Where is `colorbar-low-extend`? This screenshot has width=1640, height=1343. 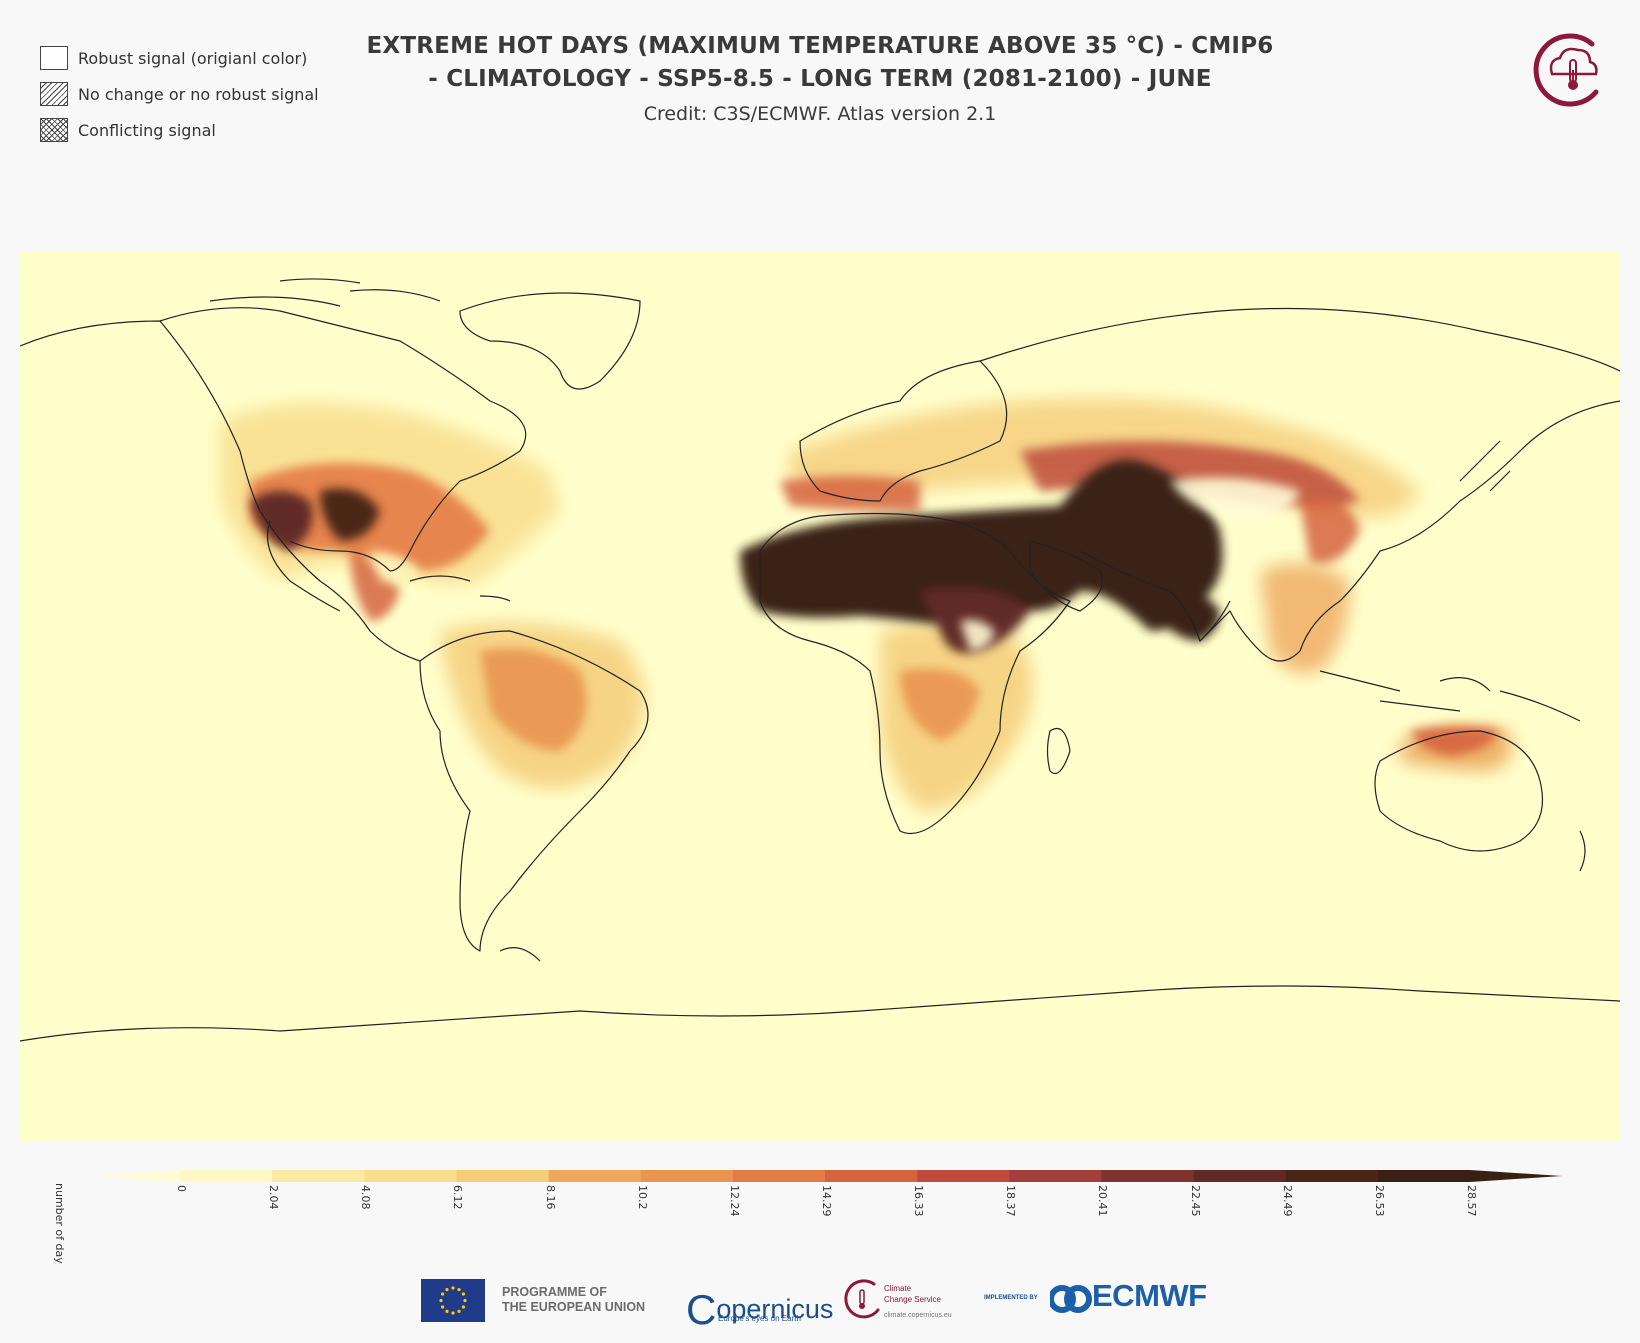
colorbar-low-extend is located at coordinates (136, 1176).